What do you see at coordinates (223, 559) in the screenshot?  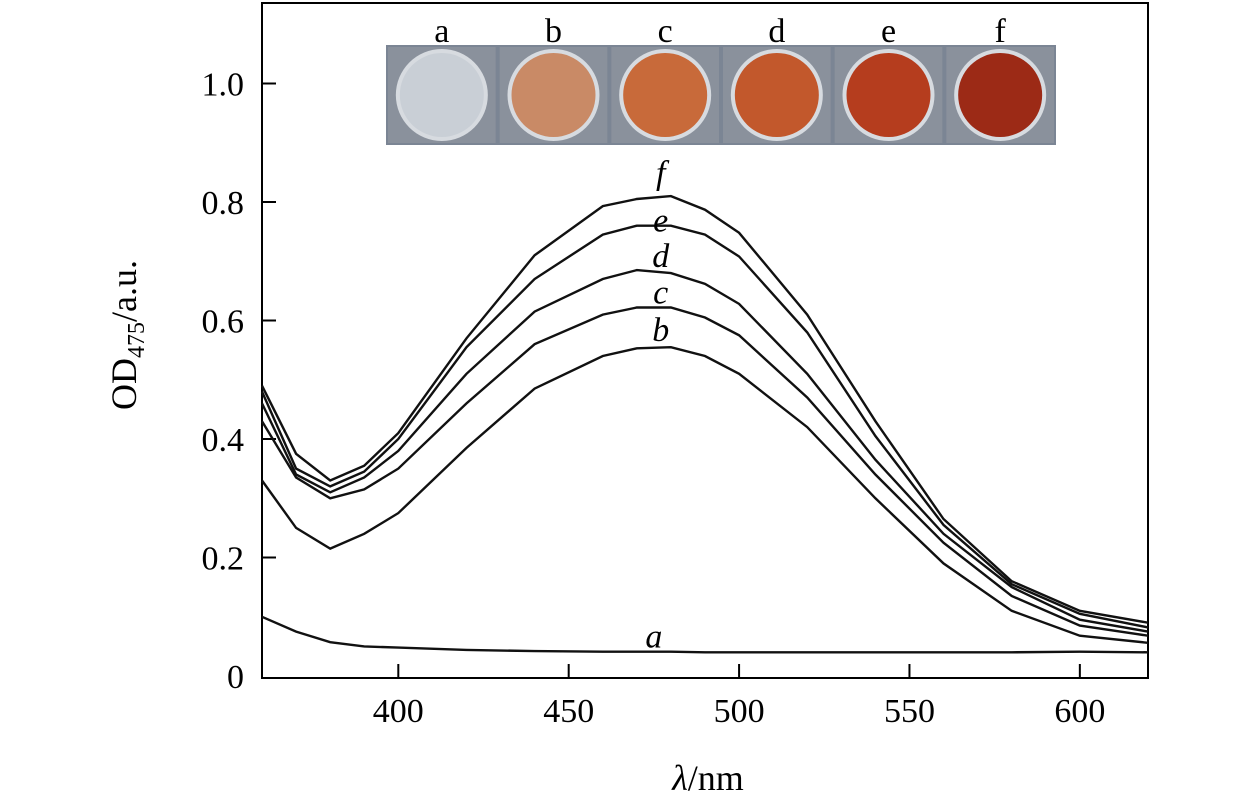 I see `y-tick-label: 0.2` at bounding box center [223, 559].